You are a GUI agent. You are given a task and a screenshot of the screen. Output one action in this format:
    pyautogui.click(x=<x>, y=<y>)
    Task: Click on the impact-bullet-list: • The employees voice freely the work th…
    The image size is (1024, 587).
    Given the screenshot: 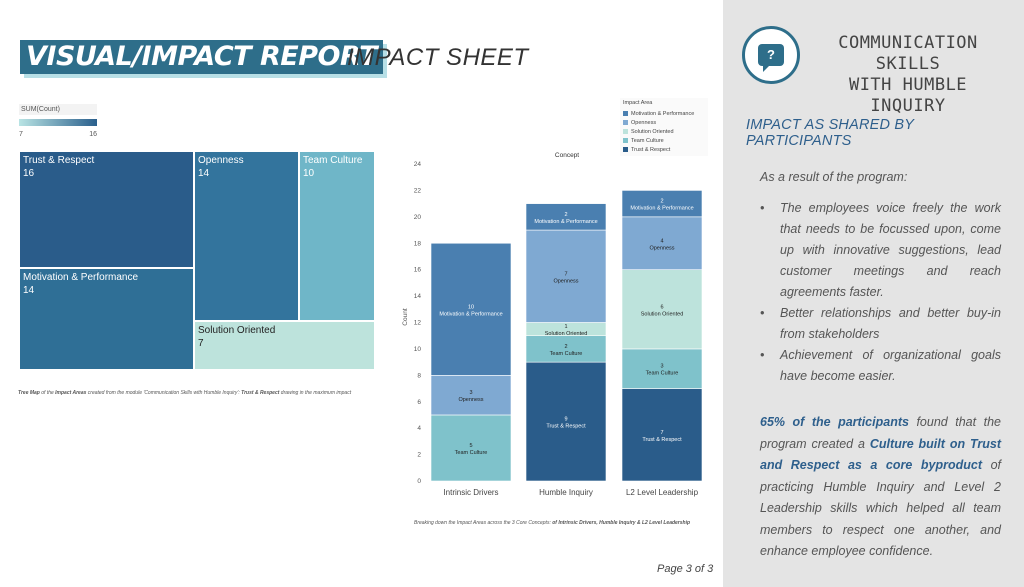 What is the action you would take?
    pyautogui.click(x=880, y=292)
    